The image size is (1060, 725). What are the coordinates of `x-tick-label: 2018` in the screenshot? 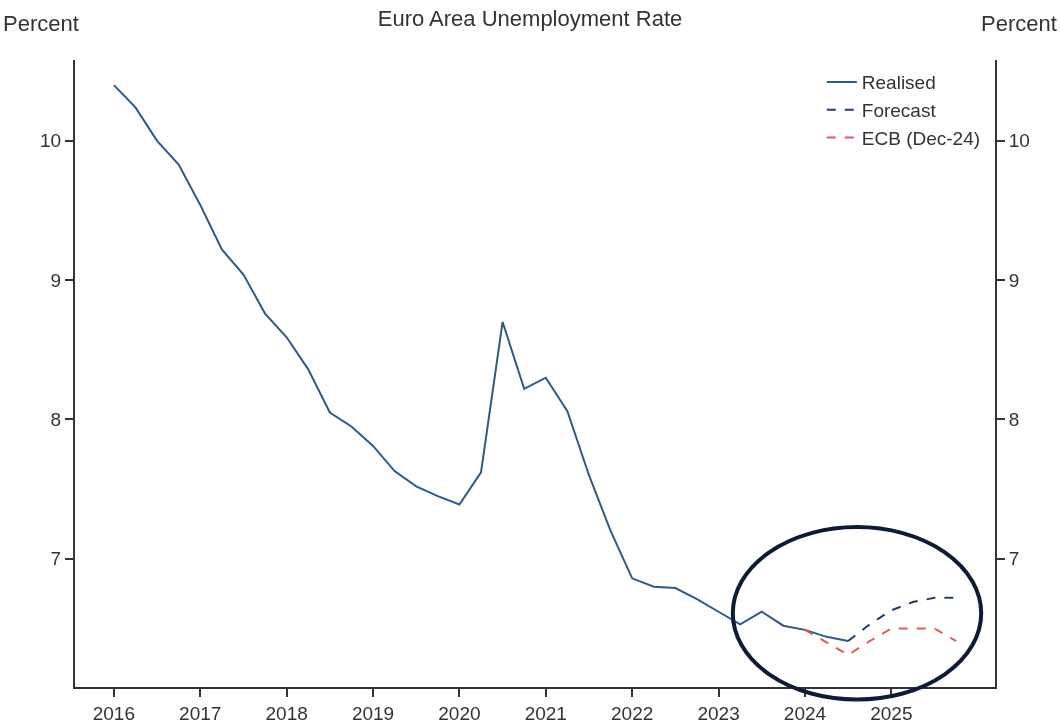 It's located at (286, 713).